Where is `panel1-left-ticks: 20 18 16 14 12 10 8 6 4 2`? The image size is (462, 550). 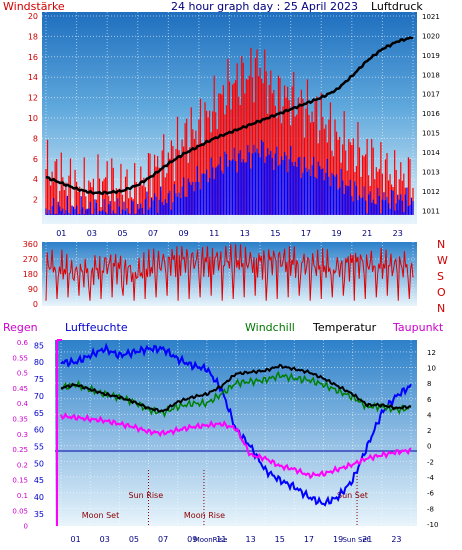
panel1-left-ticks: 20 18 16 14 12 10 8 6 4 2 is located at coordinates (33, 108).